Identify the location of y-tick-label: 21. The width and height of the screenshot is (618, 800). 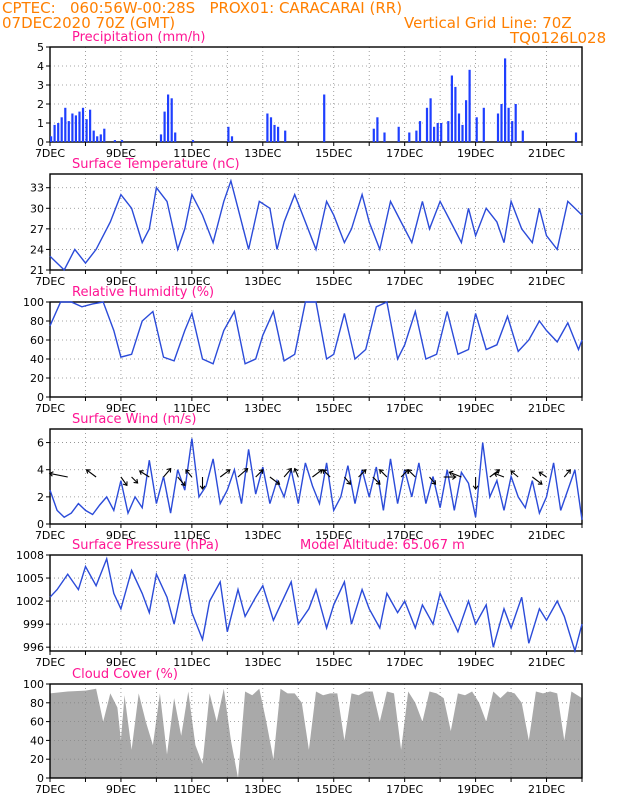
(37, 270).